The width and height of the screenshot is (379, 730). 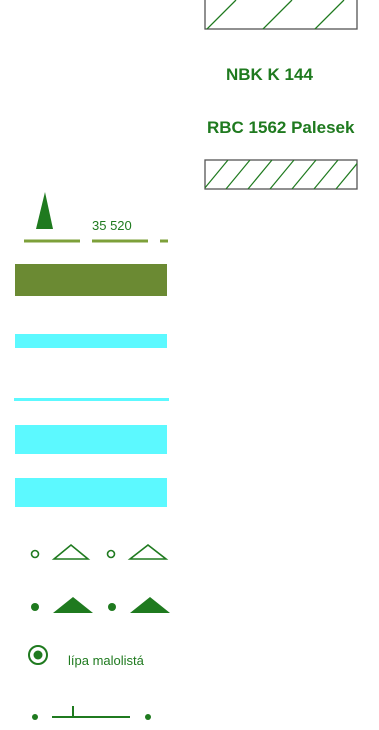 I want to click on peak-triangle-icon, so click(x=96, y=217).